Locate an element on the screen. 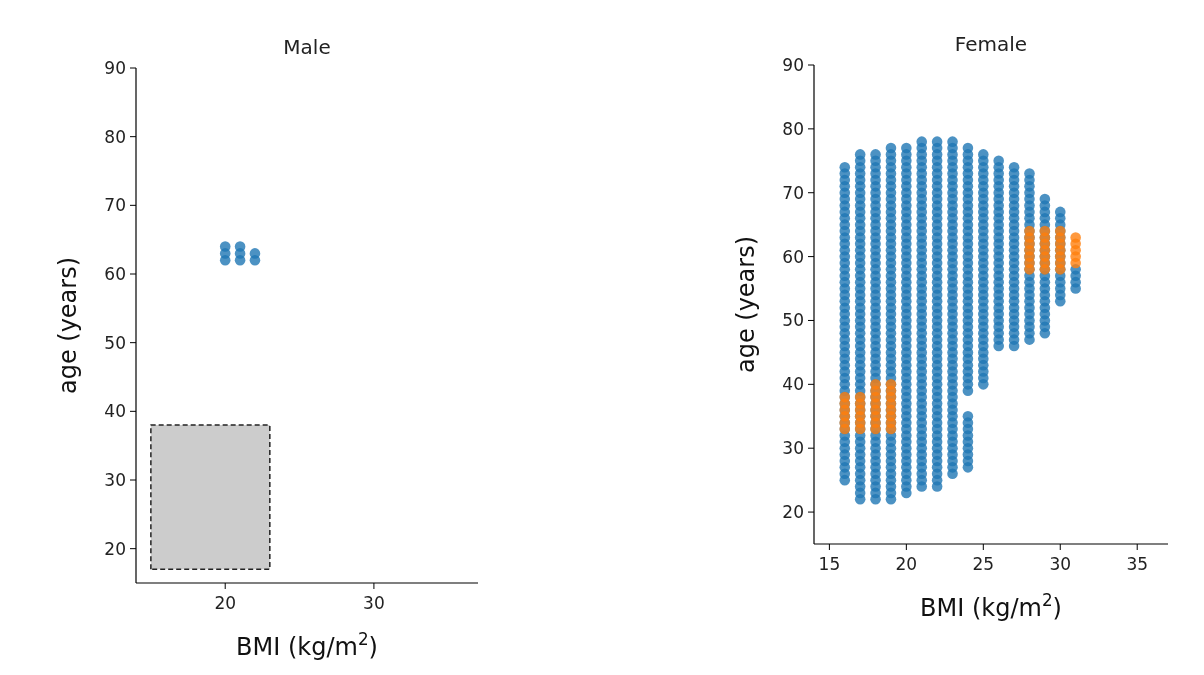 The image size is (1204, 675). x-tick-label: 30 is located at coordinates (1060, 564).